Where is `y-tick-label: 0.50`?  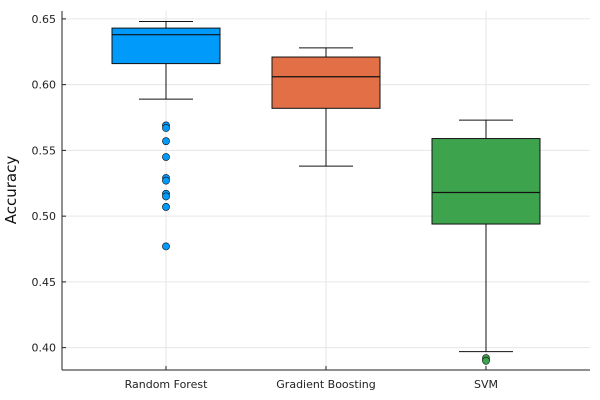
y-tick-label: 0.50 is located at coordinates (44, 216).